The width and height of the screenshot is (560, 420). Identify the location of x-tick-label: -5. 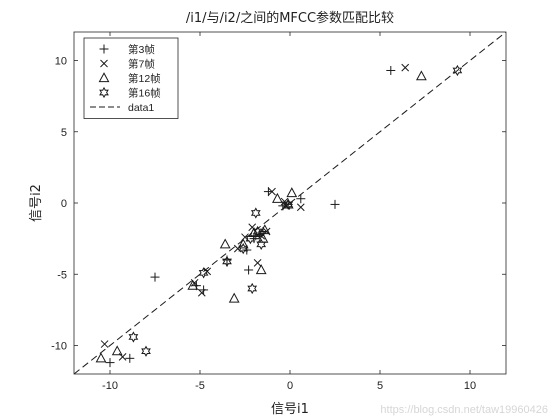
(200, 386).